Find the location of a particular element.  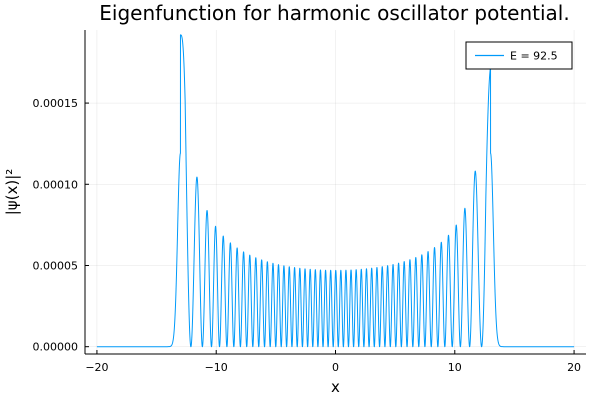

legend: E = 92.5 is located at coordinates (519, 55).